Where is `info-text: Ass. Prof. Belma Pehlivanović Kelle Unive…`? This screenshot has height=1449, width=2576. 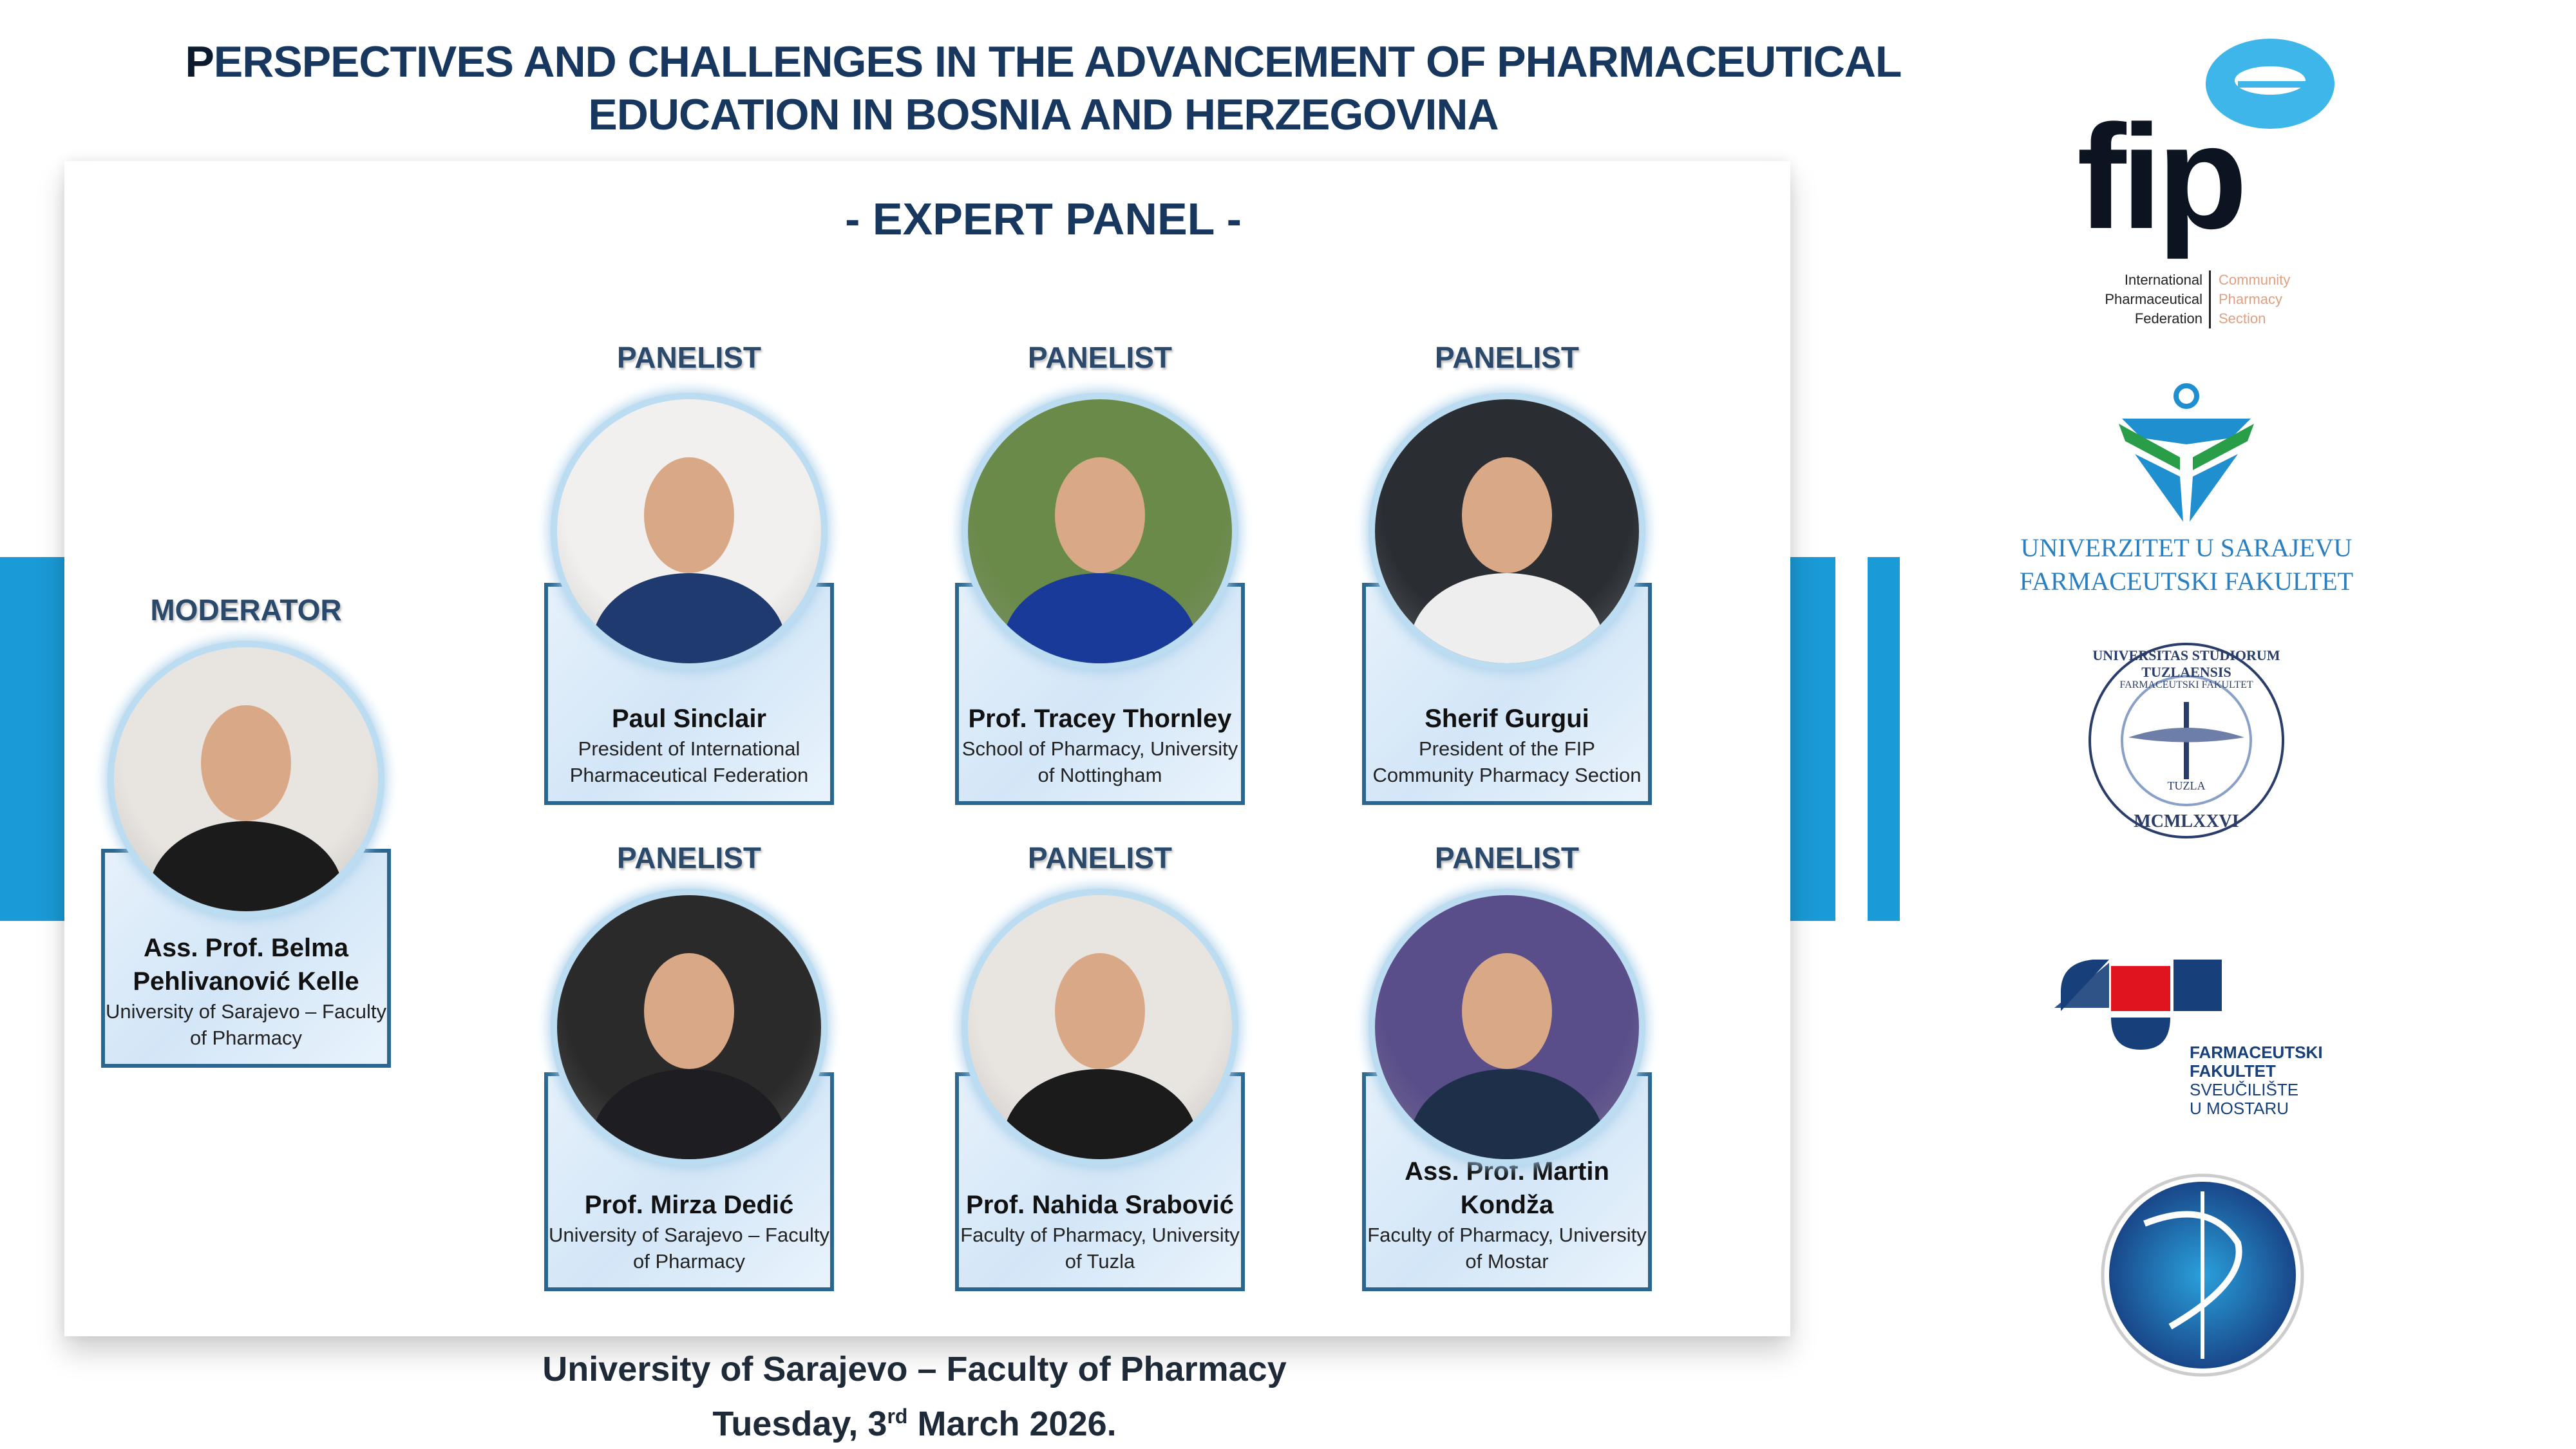
info-text: Ass. Prof. Belma Pehlivanović Kelle Unive… is located at coordinates (246, 991).